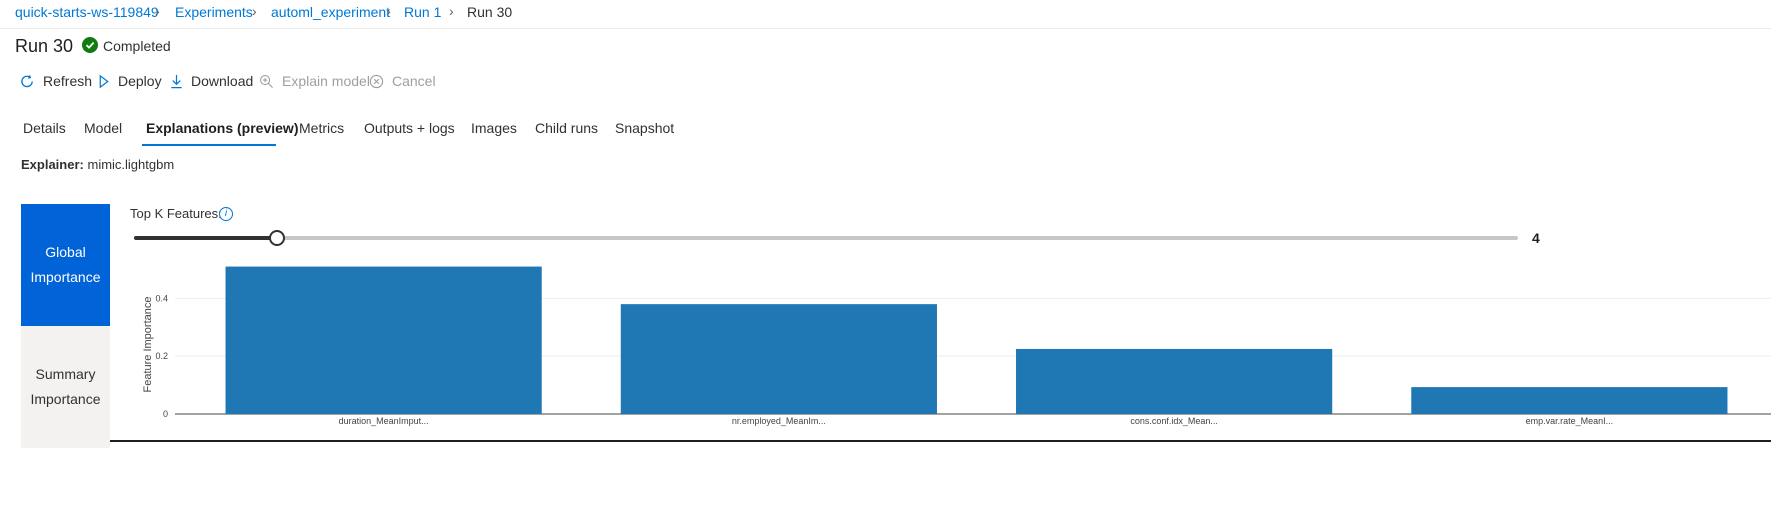  I want to click on tab-child-runs: Child runs, so click(567, 128).